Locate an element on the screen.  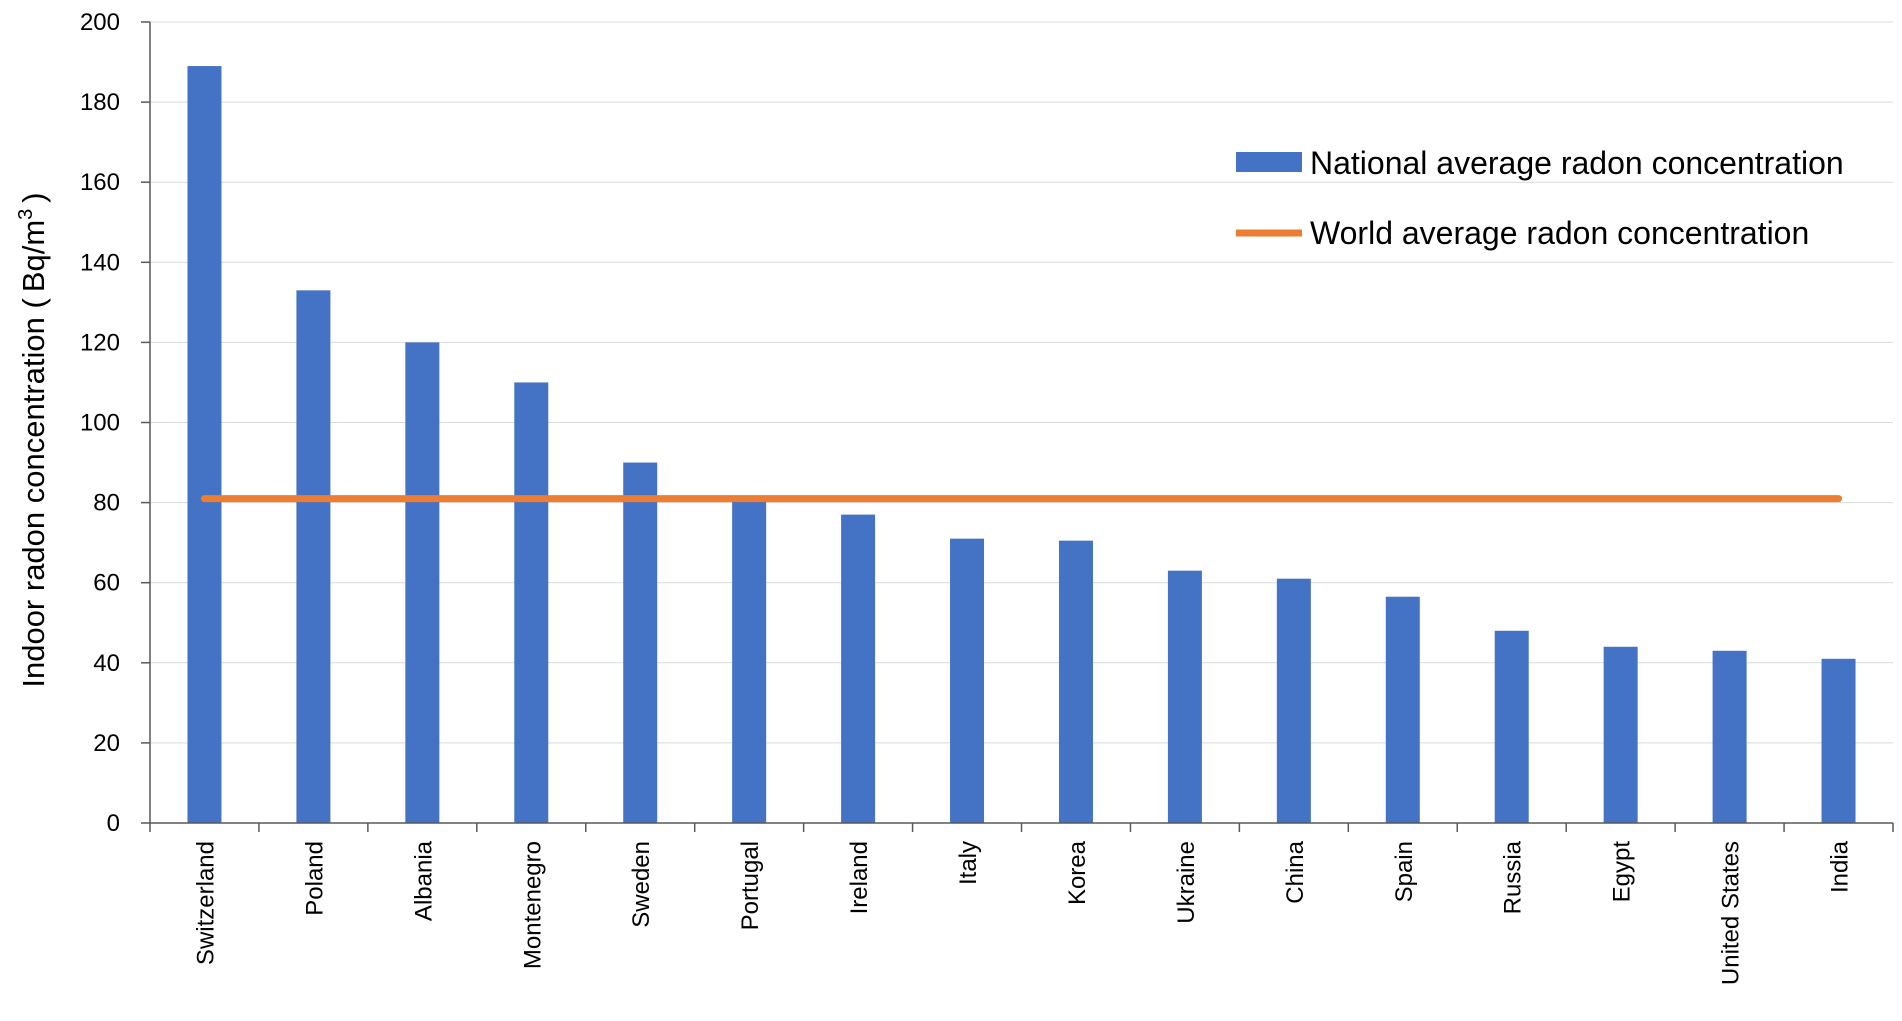
legend-label-national: National average radon concentration is located at coordinates (1577, 163).